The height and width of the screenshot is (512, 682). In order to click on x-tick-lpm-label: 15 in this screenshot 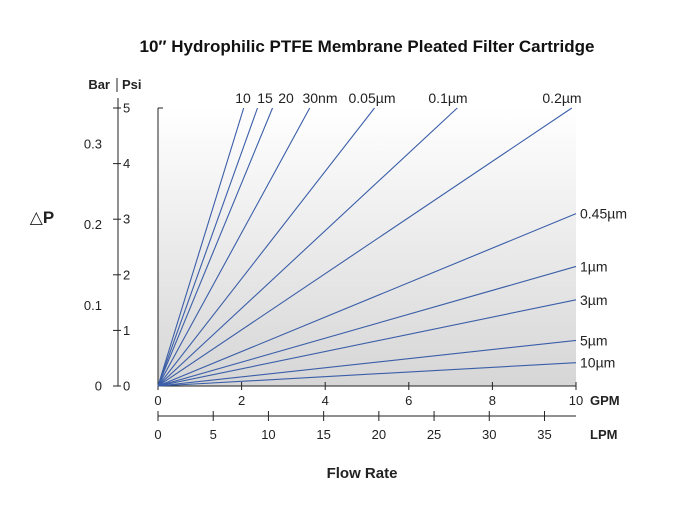, I will do `click(323, 434)`.